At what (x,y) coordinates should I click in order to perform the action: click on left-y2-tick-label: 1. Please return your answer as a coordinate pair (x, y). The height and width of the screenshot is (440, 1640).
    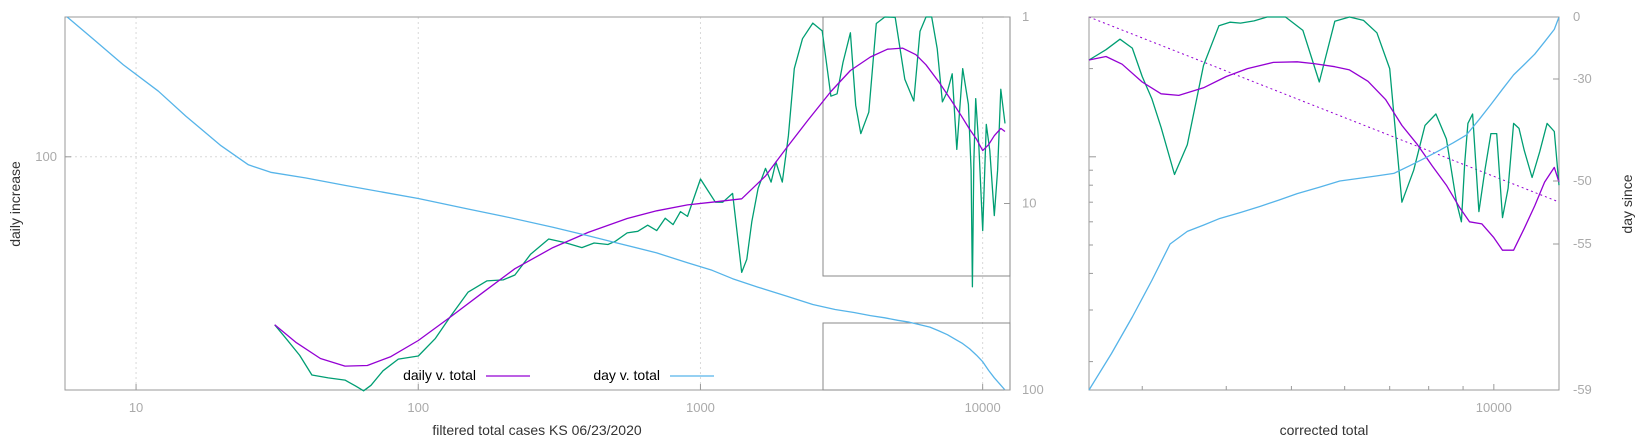
    Looking at the image, I should click on (1025, 16).